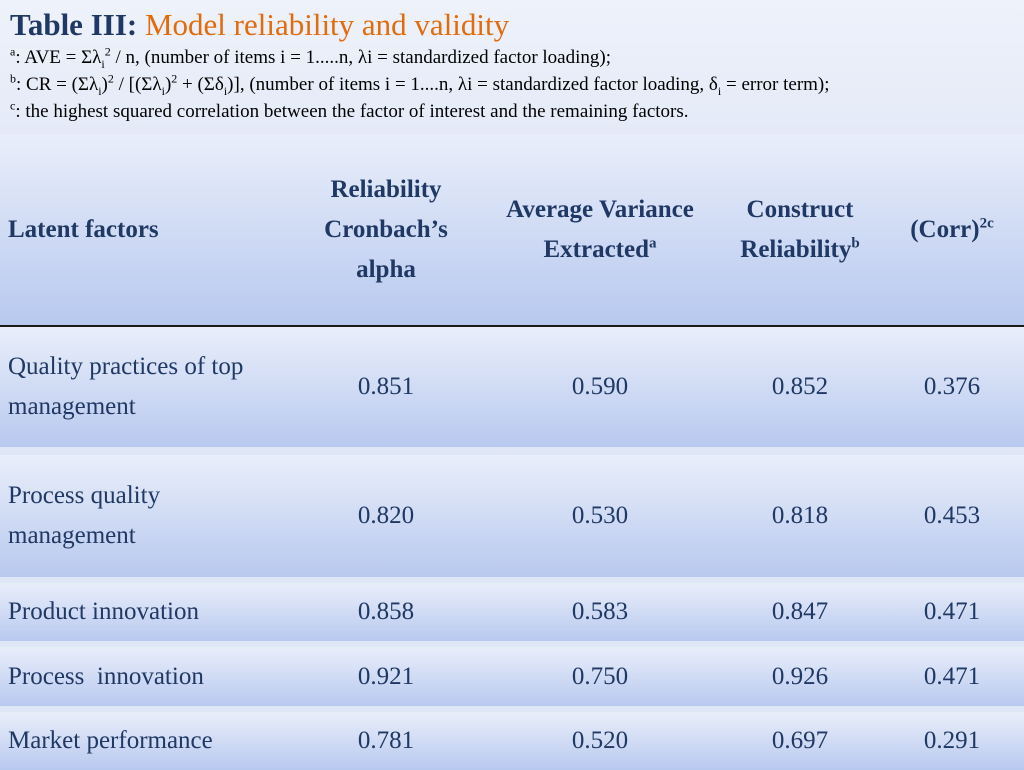  I want to click on cr-value: 0.818, so click(800, 515).